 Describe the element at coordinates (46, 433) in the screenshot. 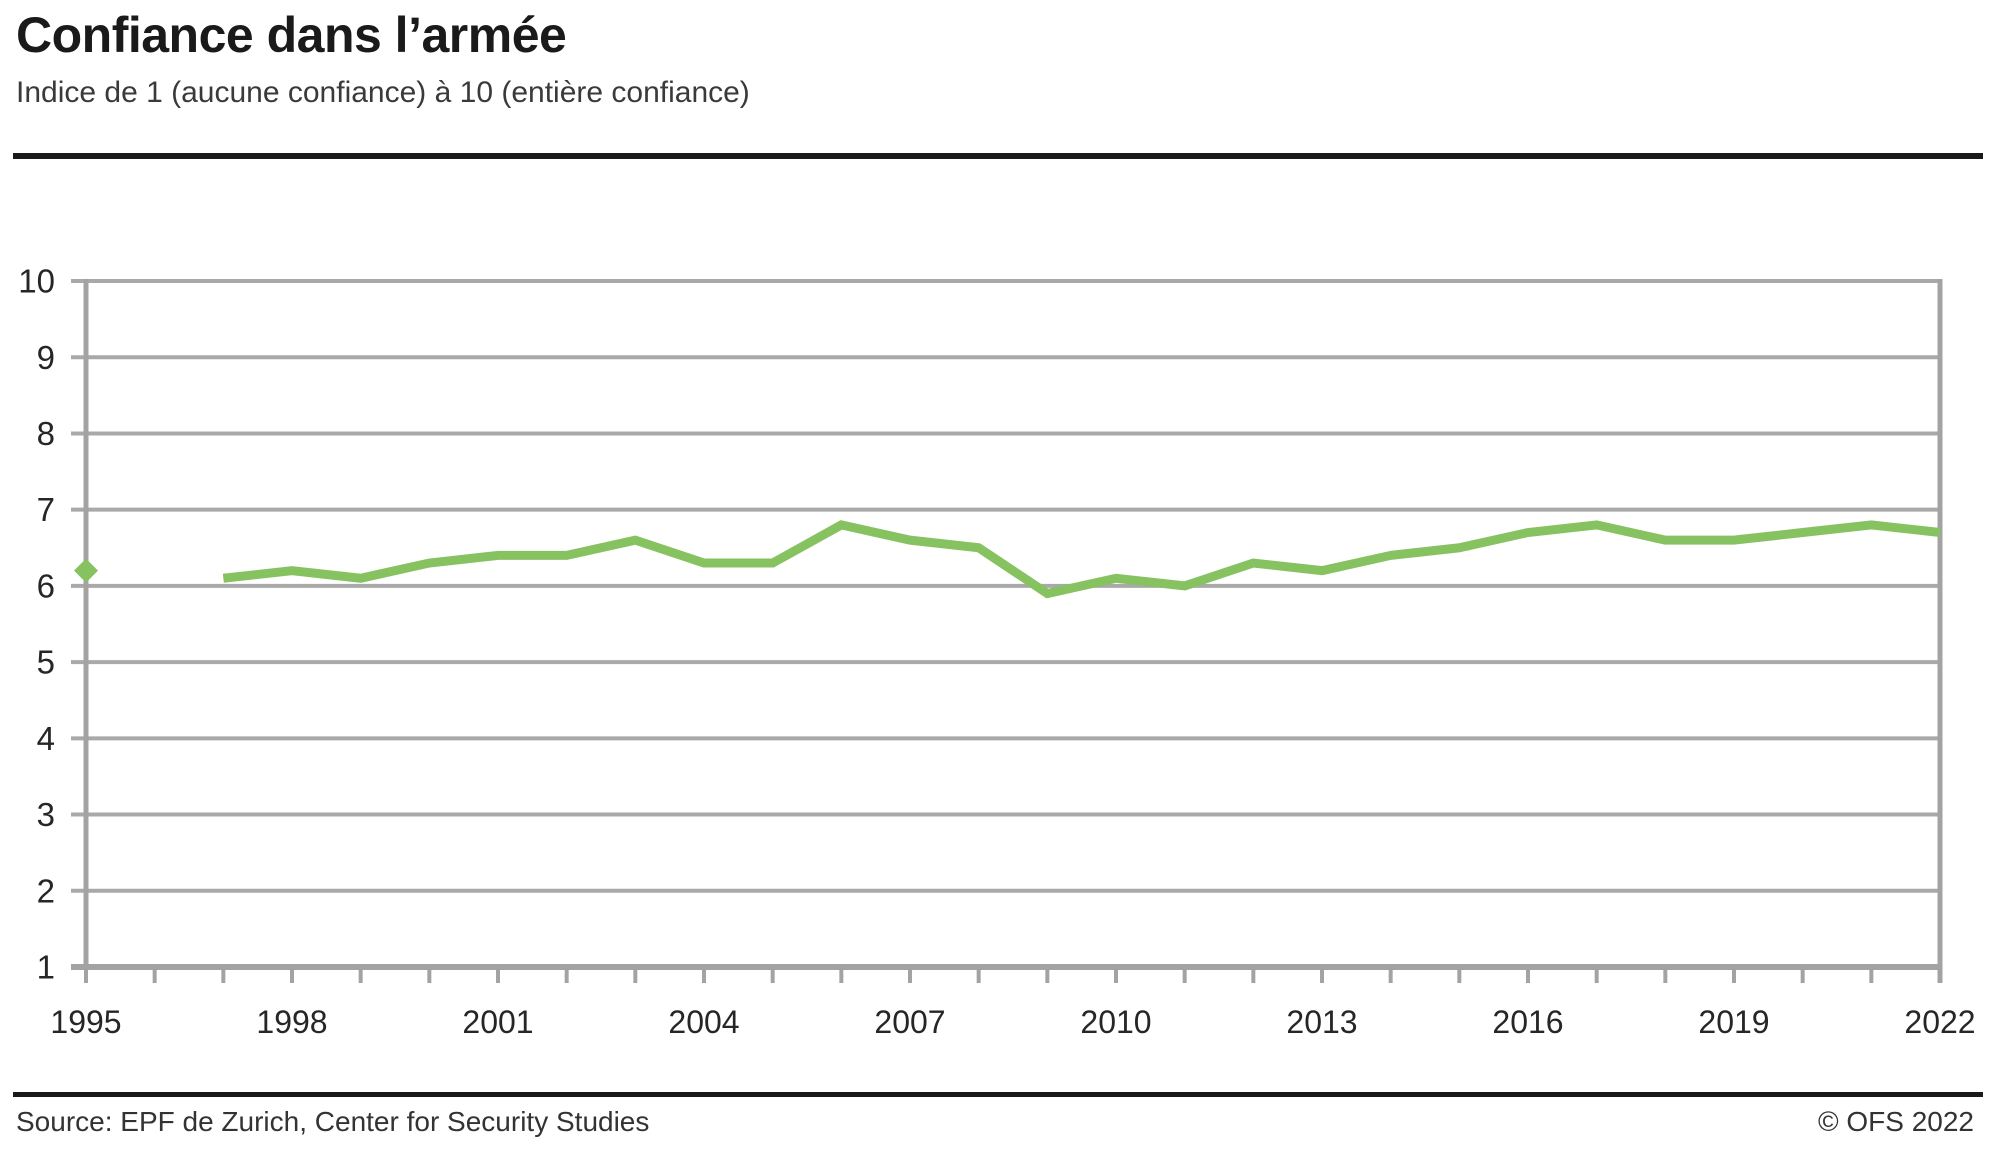

I see `y-tick-label-8: 8` at that location.